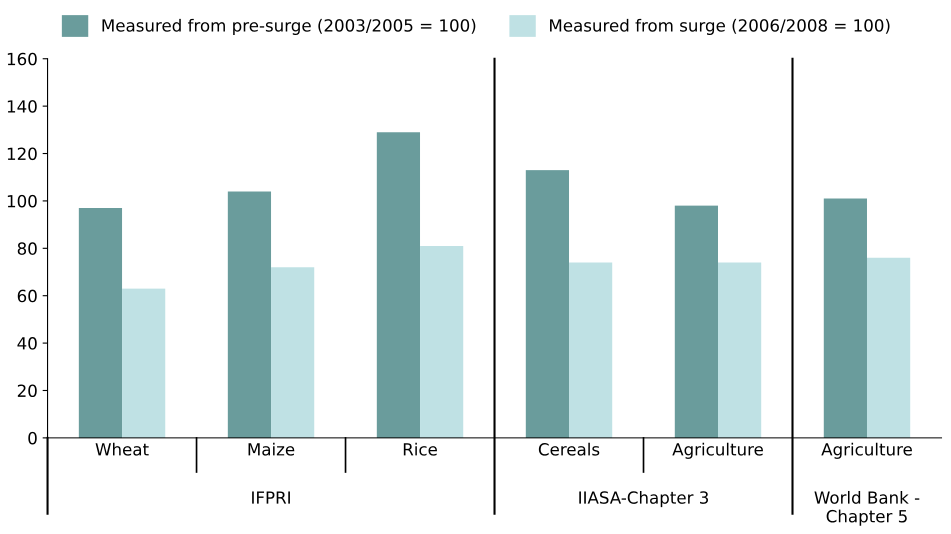  Describe the element at coordinates (27, 343) in the screenshot. I see `y-tick-label: 40` at that location.